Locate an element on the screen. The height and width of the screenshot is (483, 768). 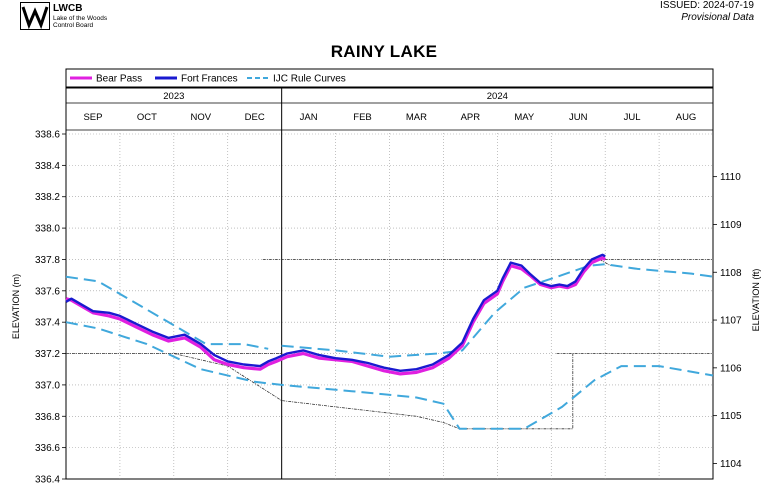
left-tick-label: 337.2 is located at coordinates (47, 354).